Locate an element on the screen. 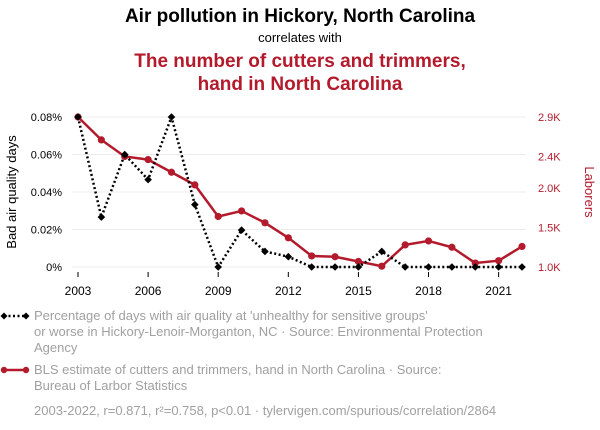  y-axis-left-label: Bad air quality days is located at coordinates (11, 192).